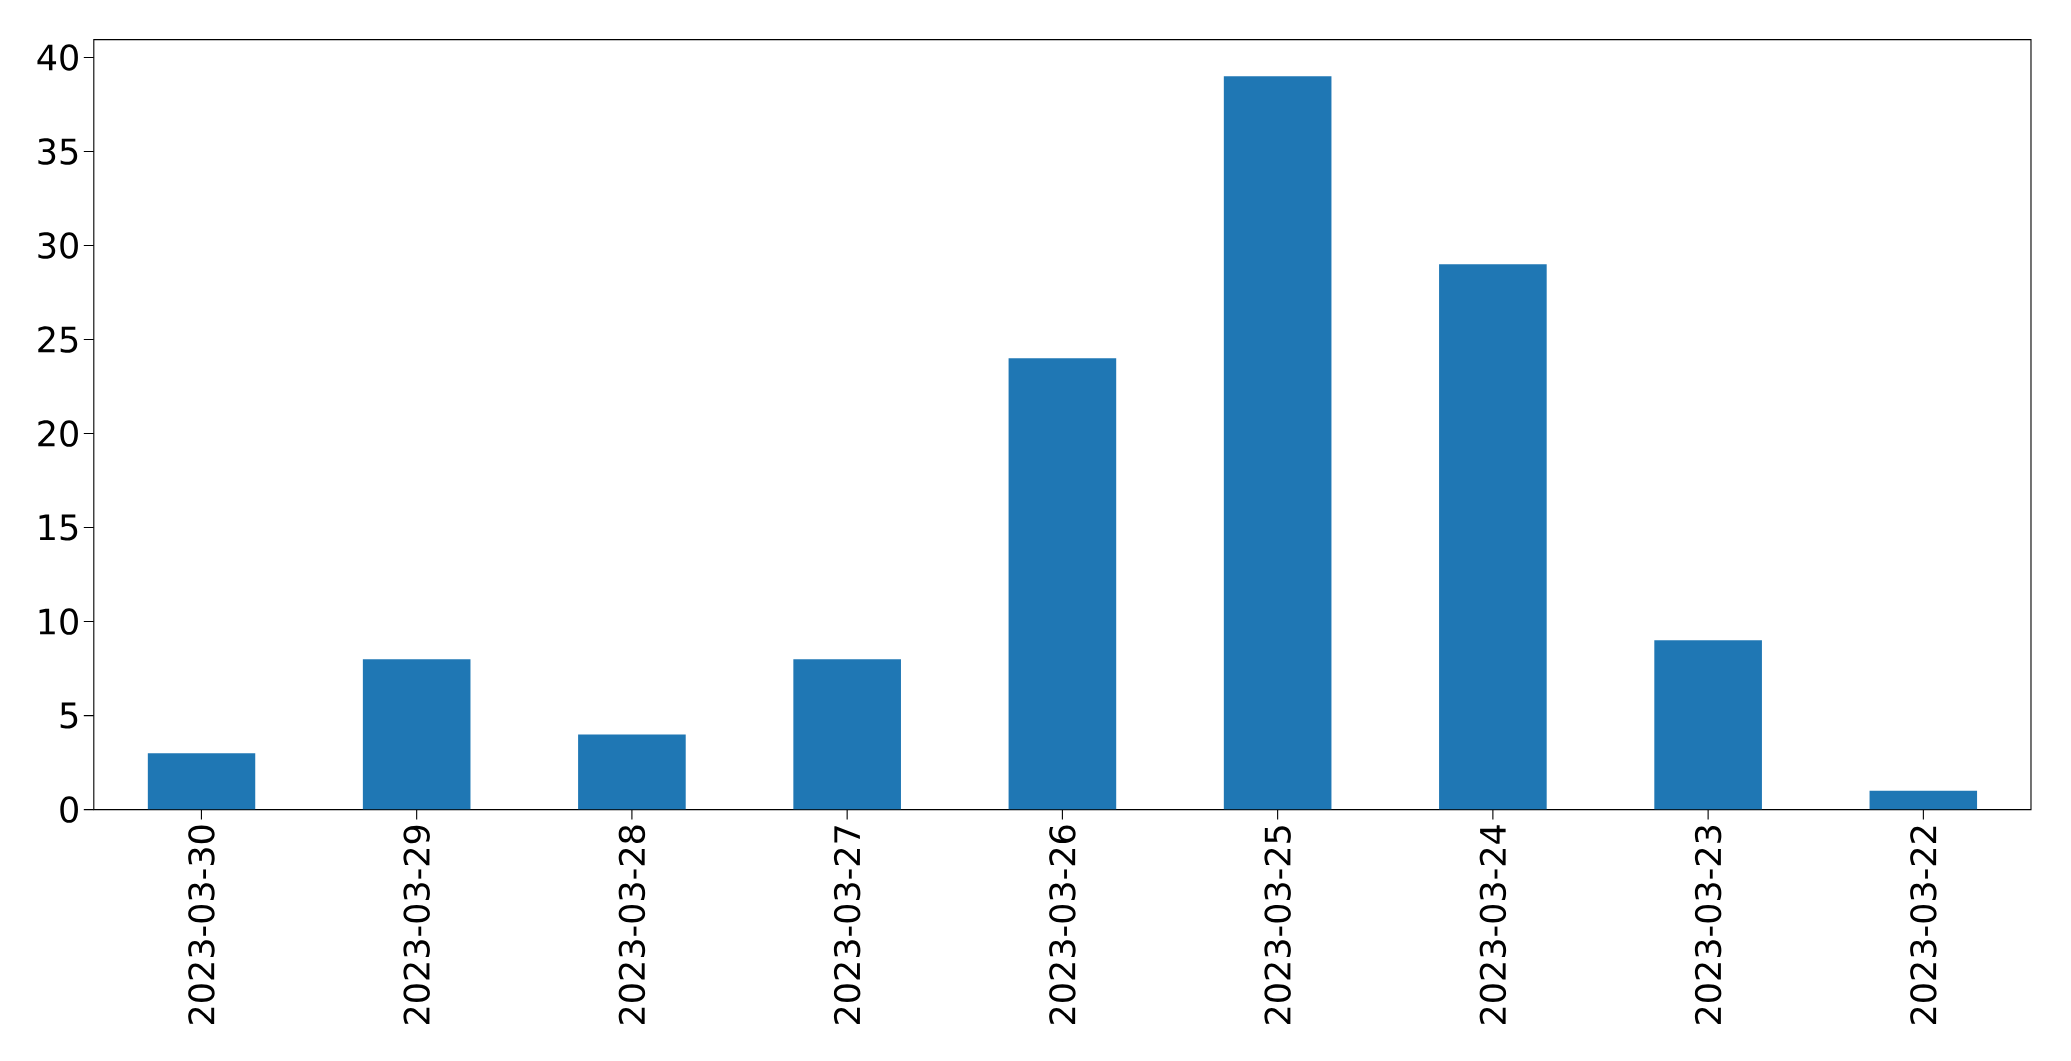  Describe the element at coordinates (58, 621) in the screenshot. I see `y-tick-label: 10` at that location.